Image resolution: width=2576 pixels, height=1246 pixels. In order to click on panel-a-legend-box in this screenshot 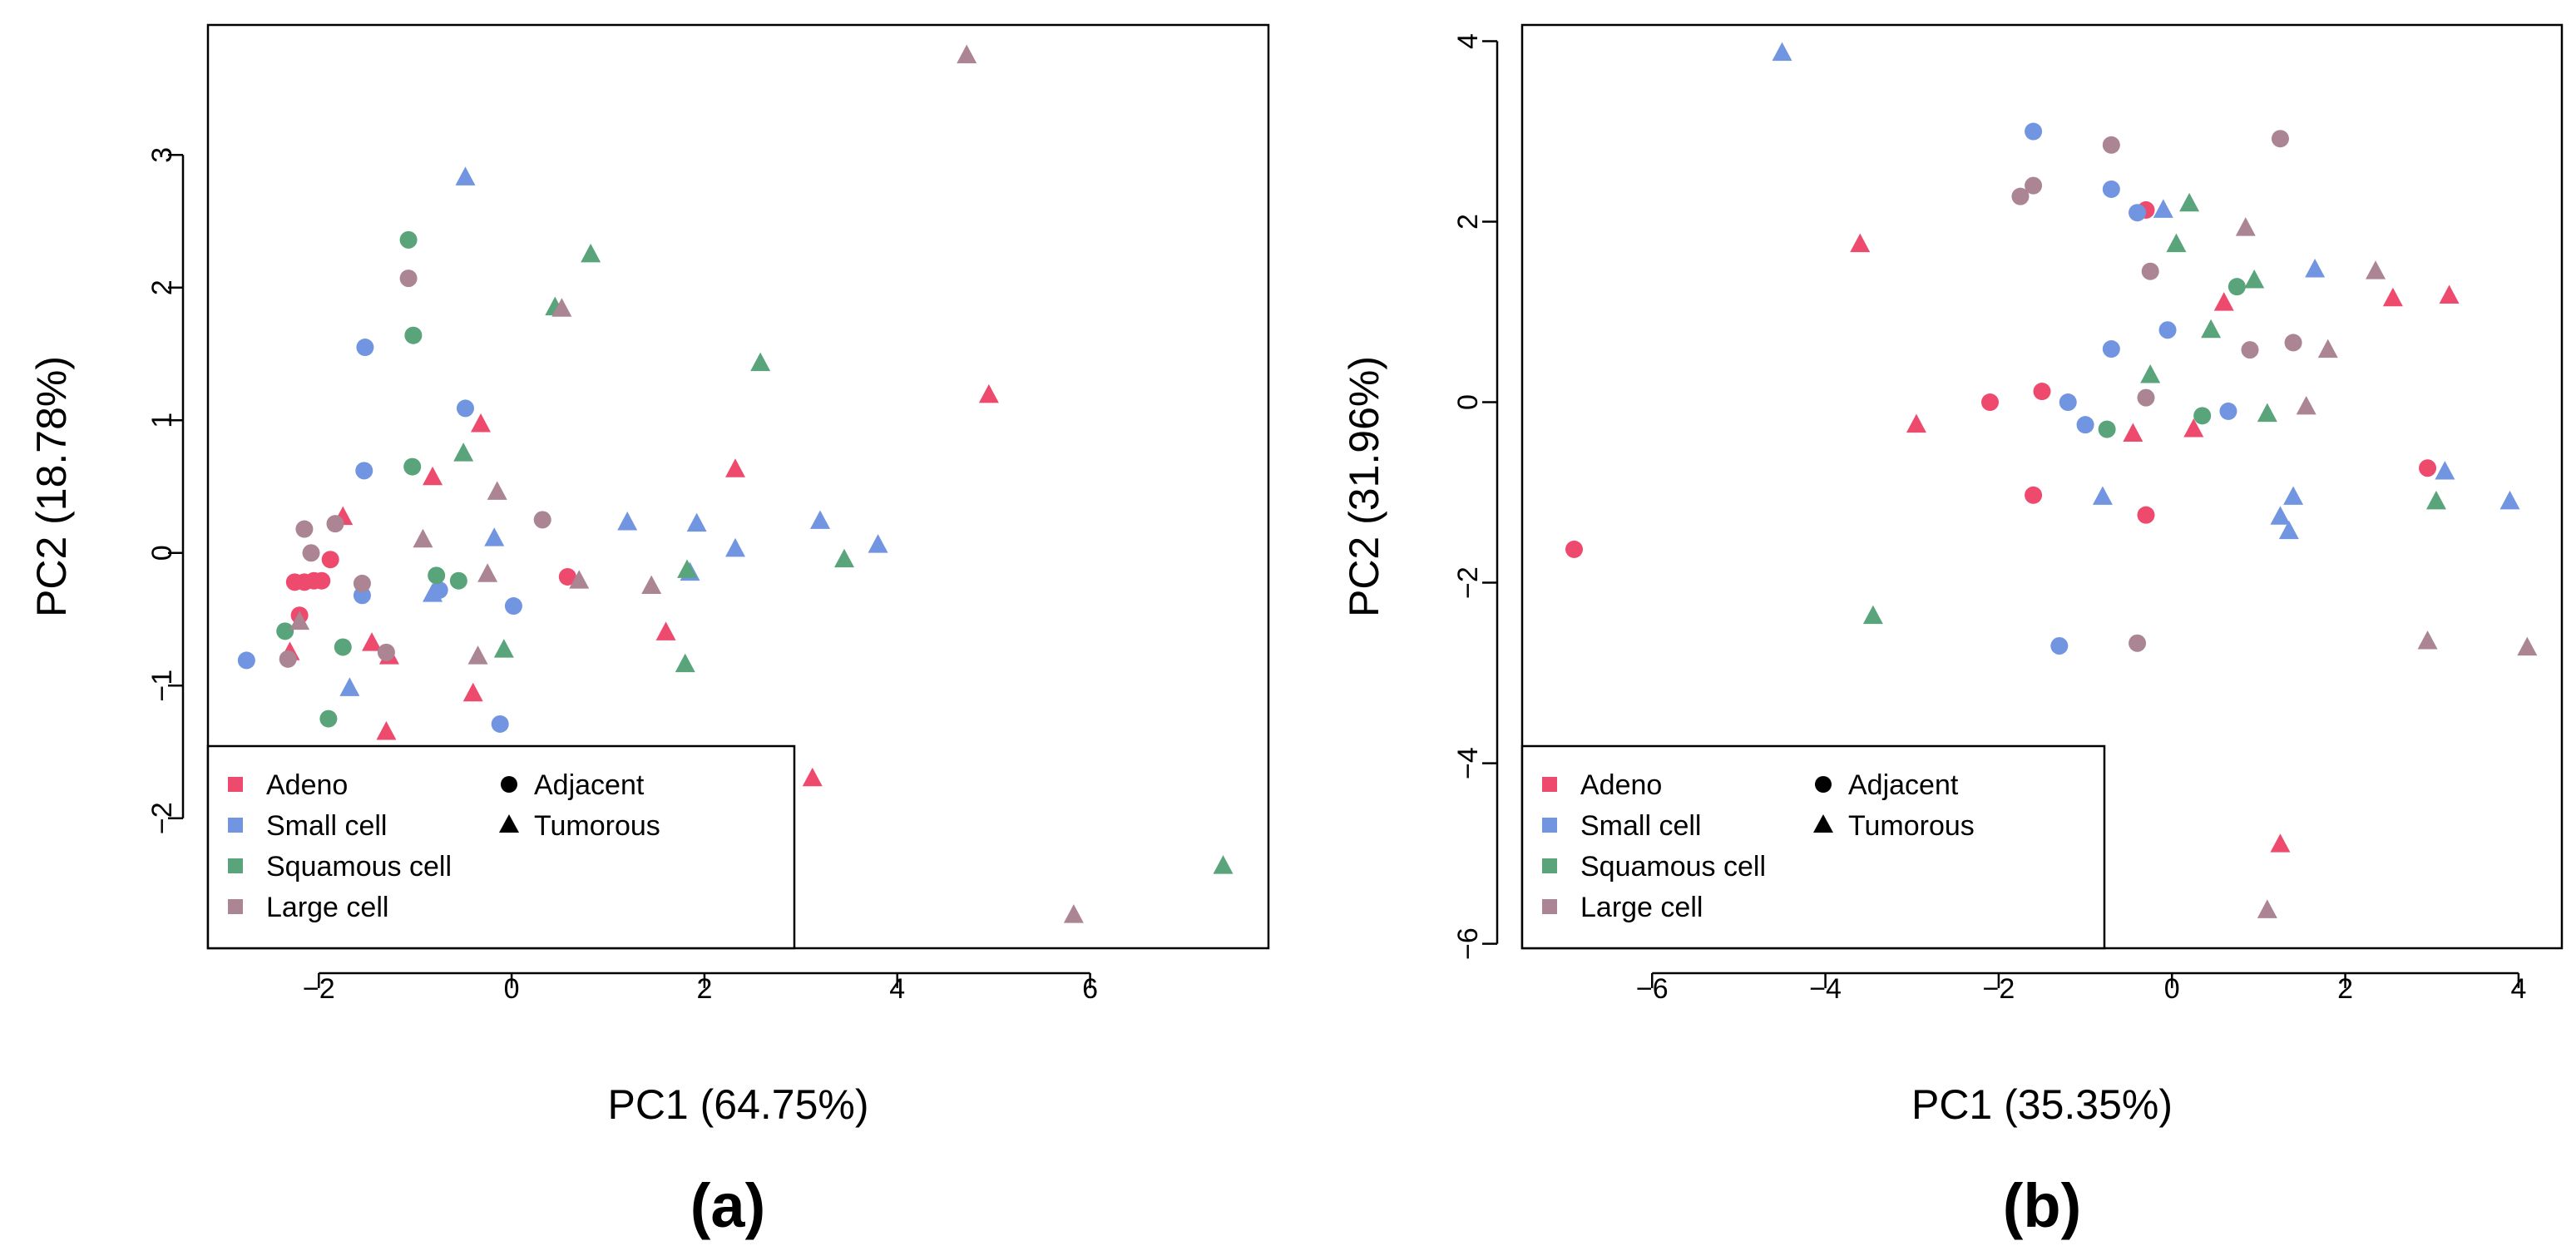, I will do `click(501, 847)`.